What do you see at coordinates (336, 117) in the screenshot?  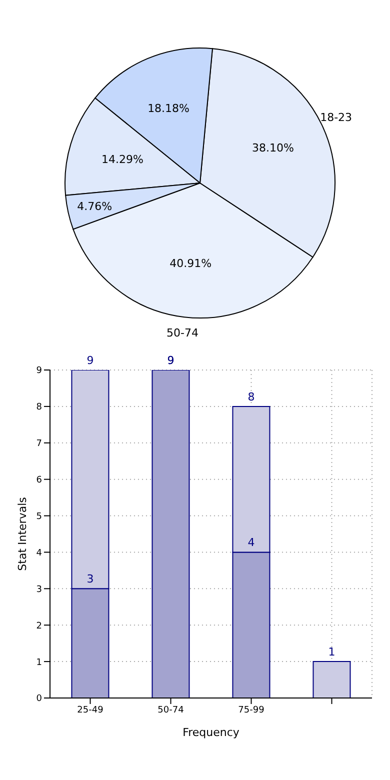 I see `slice-label: 18-23` at bounding box center [336, 117].